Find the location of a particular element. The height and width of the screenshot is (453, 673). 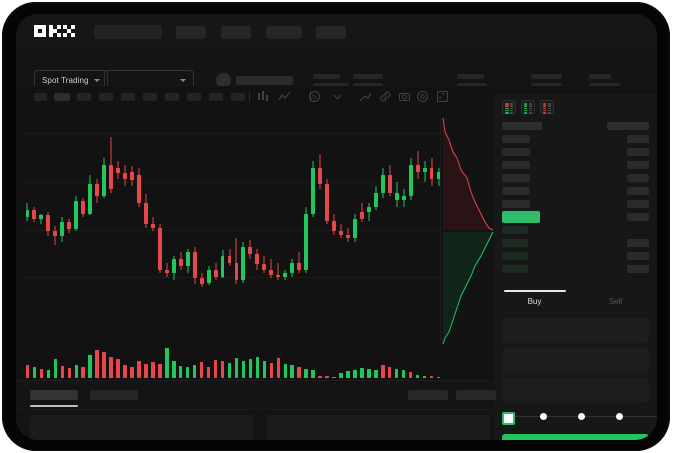

total-field is located at coordinates (575, 390).